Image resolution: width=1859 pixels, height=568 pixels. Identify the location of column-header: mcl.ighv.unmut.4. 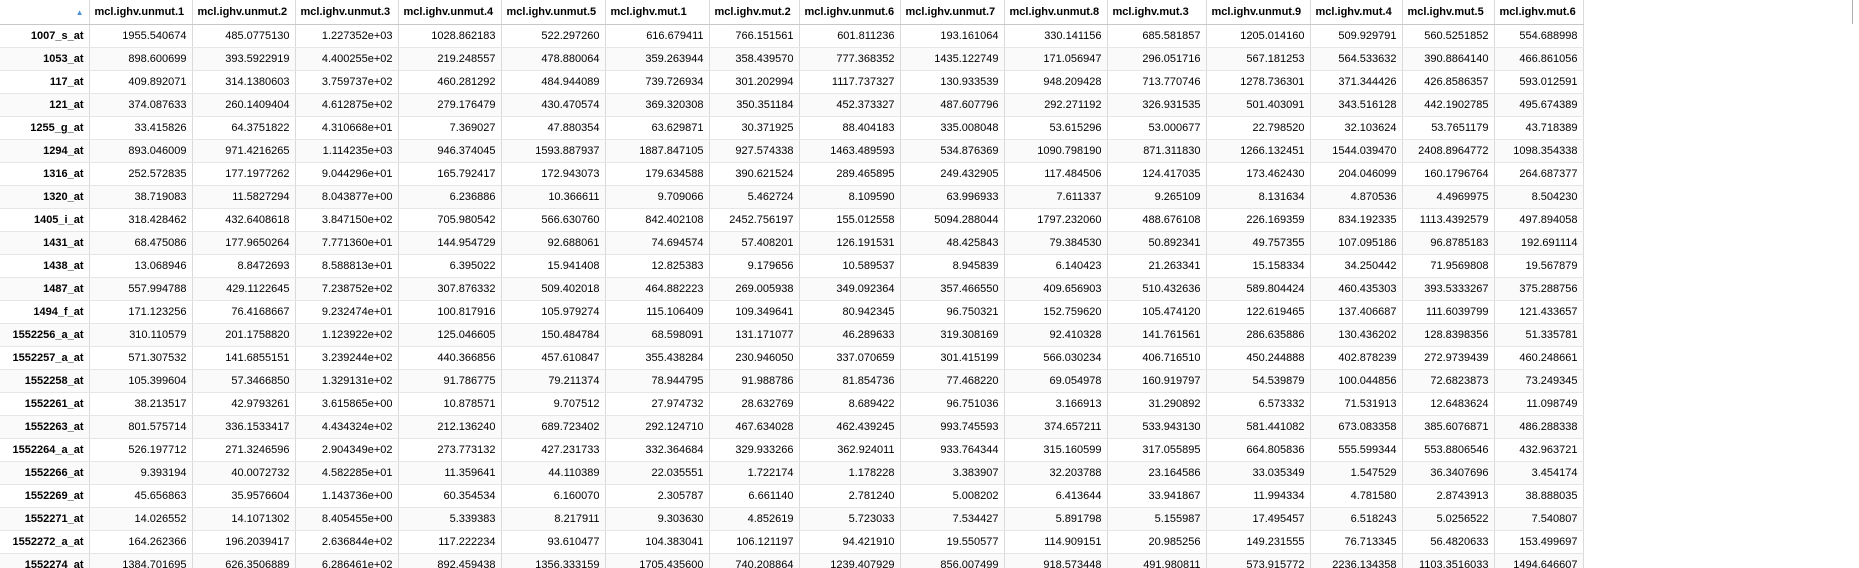
(450, 12).